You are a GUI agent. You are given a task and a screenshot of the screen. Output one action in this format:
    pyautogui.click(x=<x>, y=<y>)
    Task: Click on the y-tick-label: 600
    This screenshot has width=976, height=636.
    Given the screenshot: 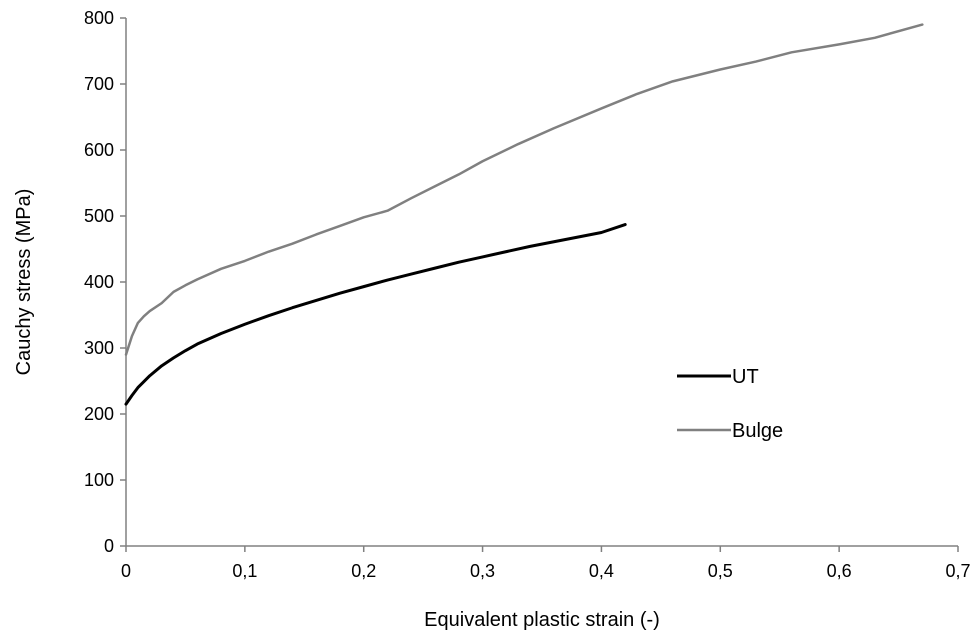 What is the action you would take?
    pyautogui.click(x=99, y=150)
    